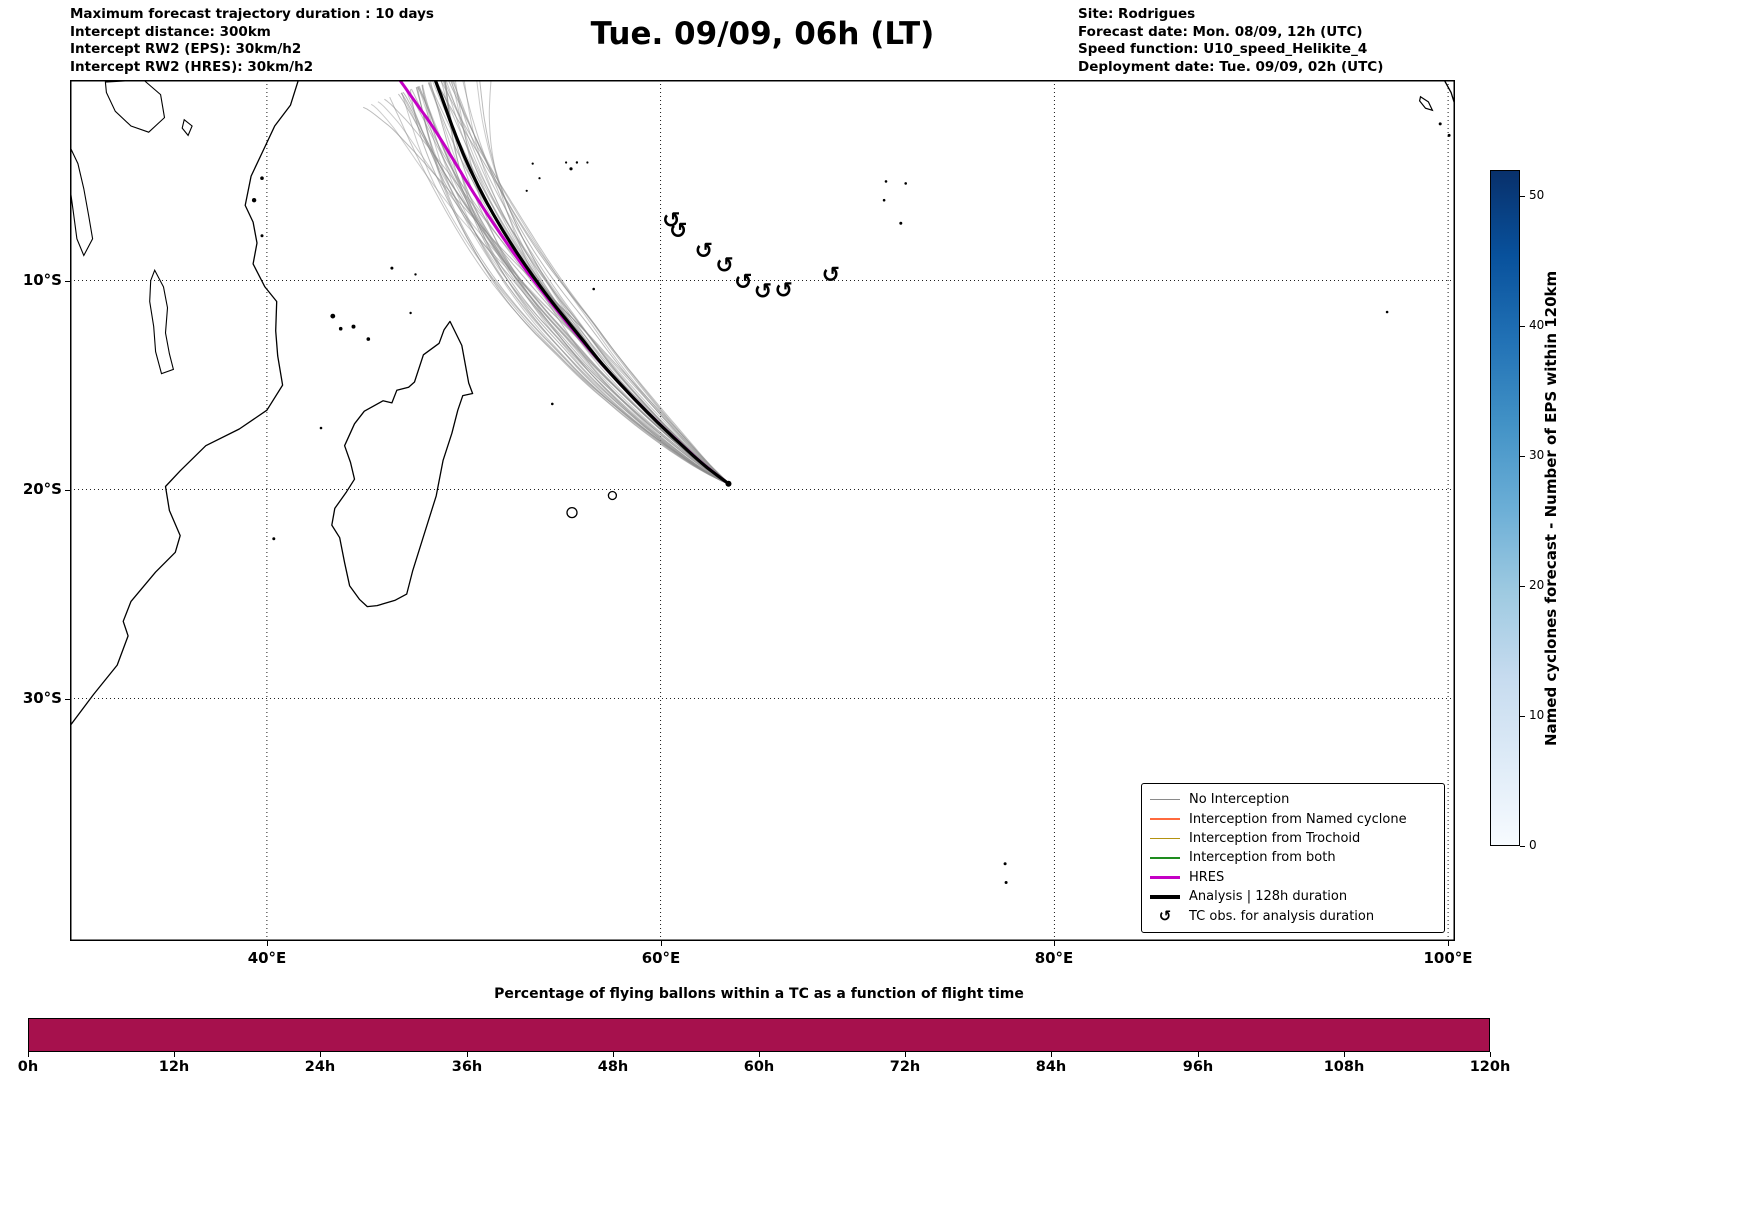 The height and width of the screenshot is (1213, 1752). I want to click on analysis-track, so click(582, 282).